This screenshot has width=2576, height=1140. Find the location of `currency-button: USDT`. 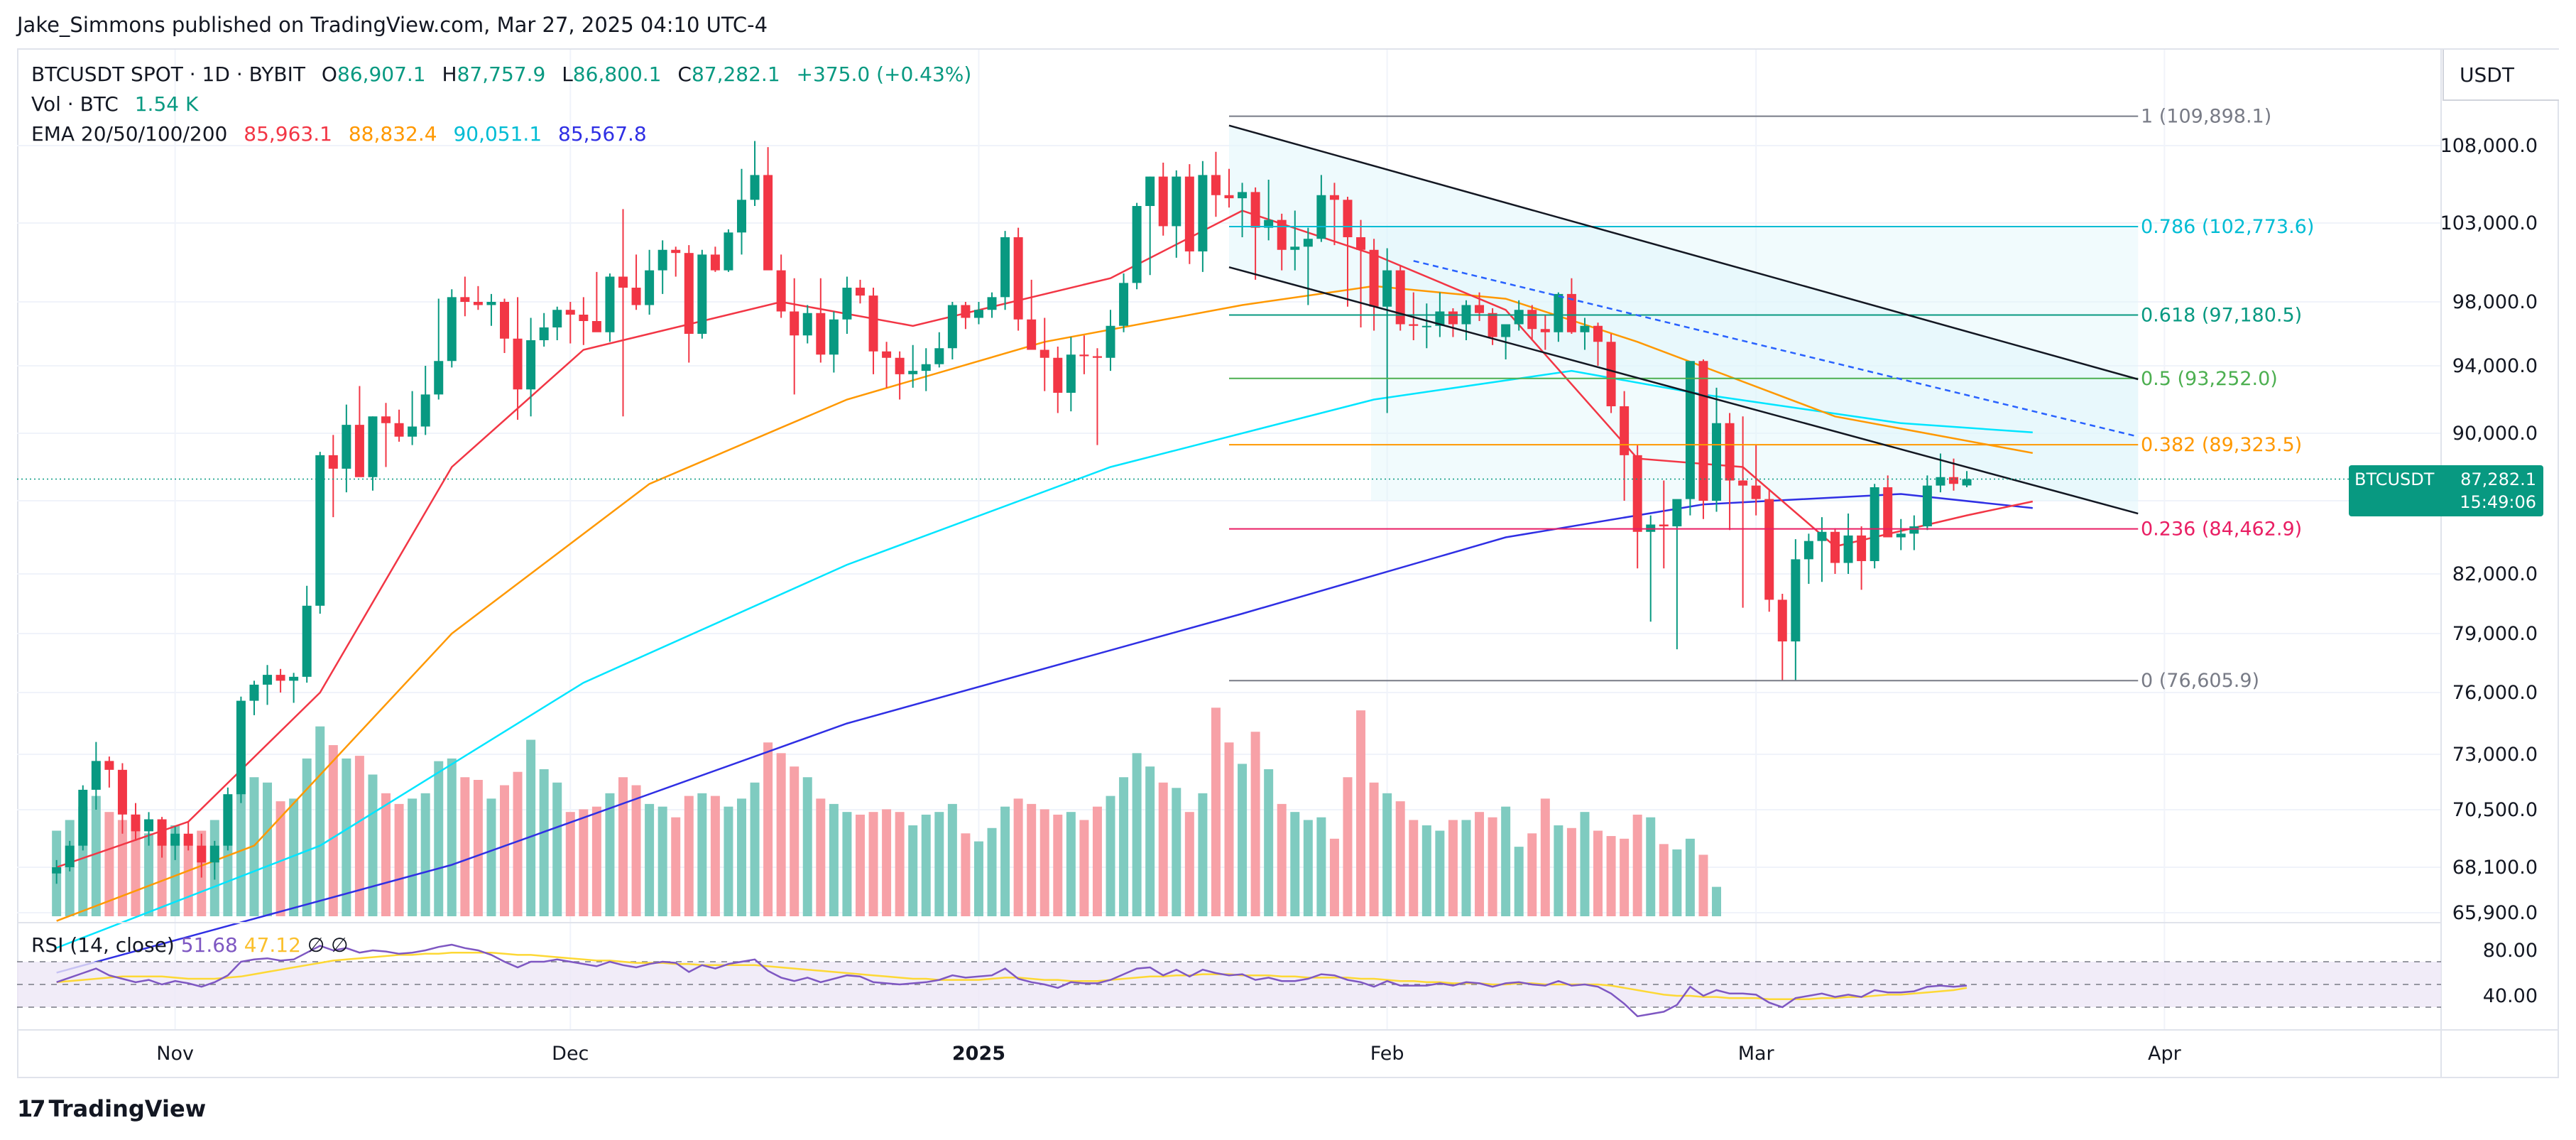

currency-button: USDT is located at coordinates (2501, 75).